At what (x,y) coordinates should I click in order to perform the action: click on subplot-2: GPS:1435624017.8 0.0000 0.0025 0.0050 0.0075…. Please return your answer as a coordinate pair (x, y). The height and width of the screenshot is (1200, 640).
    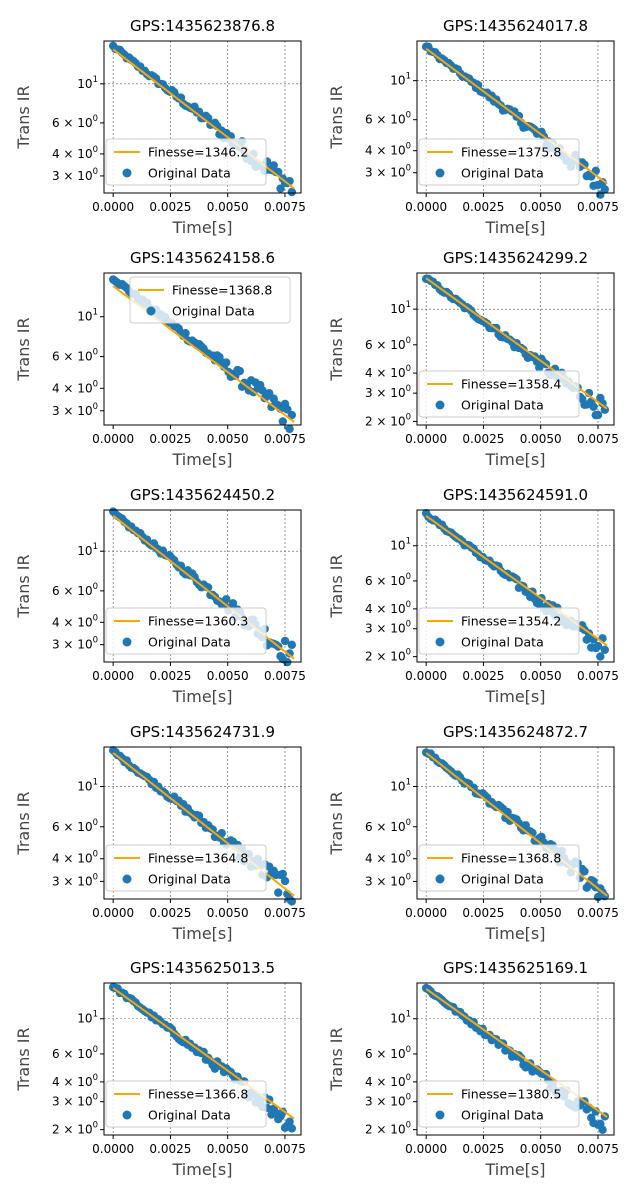
    Looking at the image, I should click on (473, 127).